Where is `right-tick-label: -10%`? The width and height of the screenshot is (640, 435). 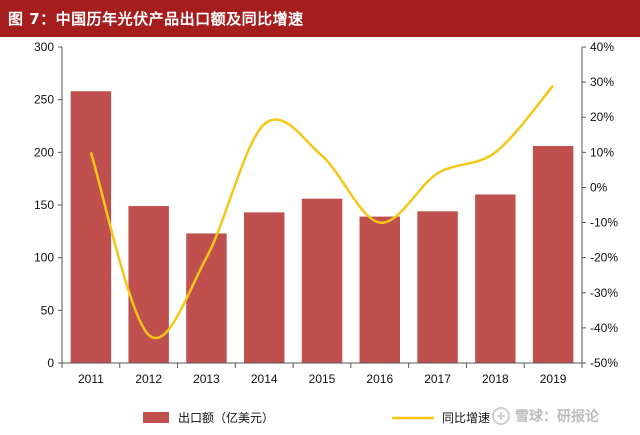 right-tick-label: -10% is located at coordinates (604, 223).